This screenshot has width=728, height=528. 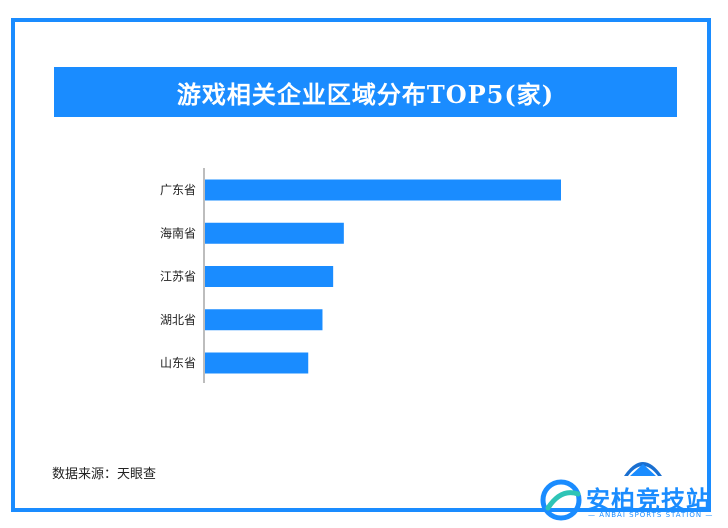 I want to click on category-label-1: 广东省, so click(x=178, y=190).